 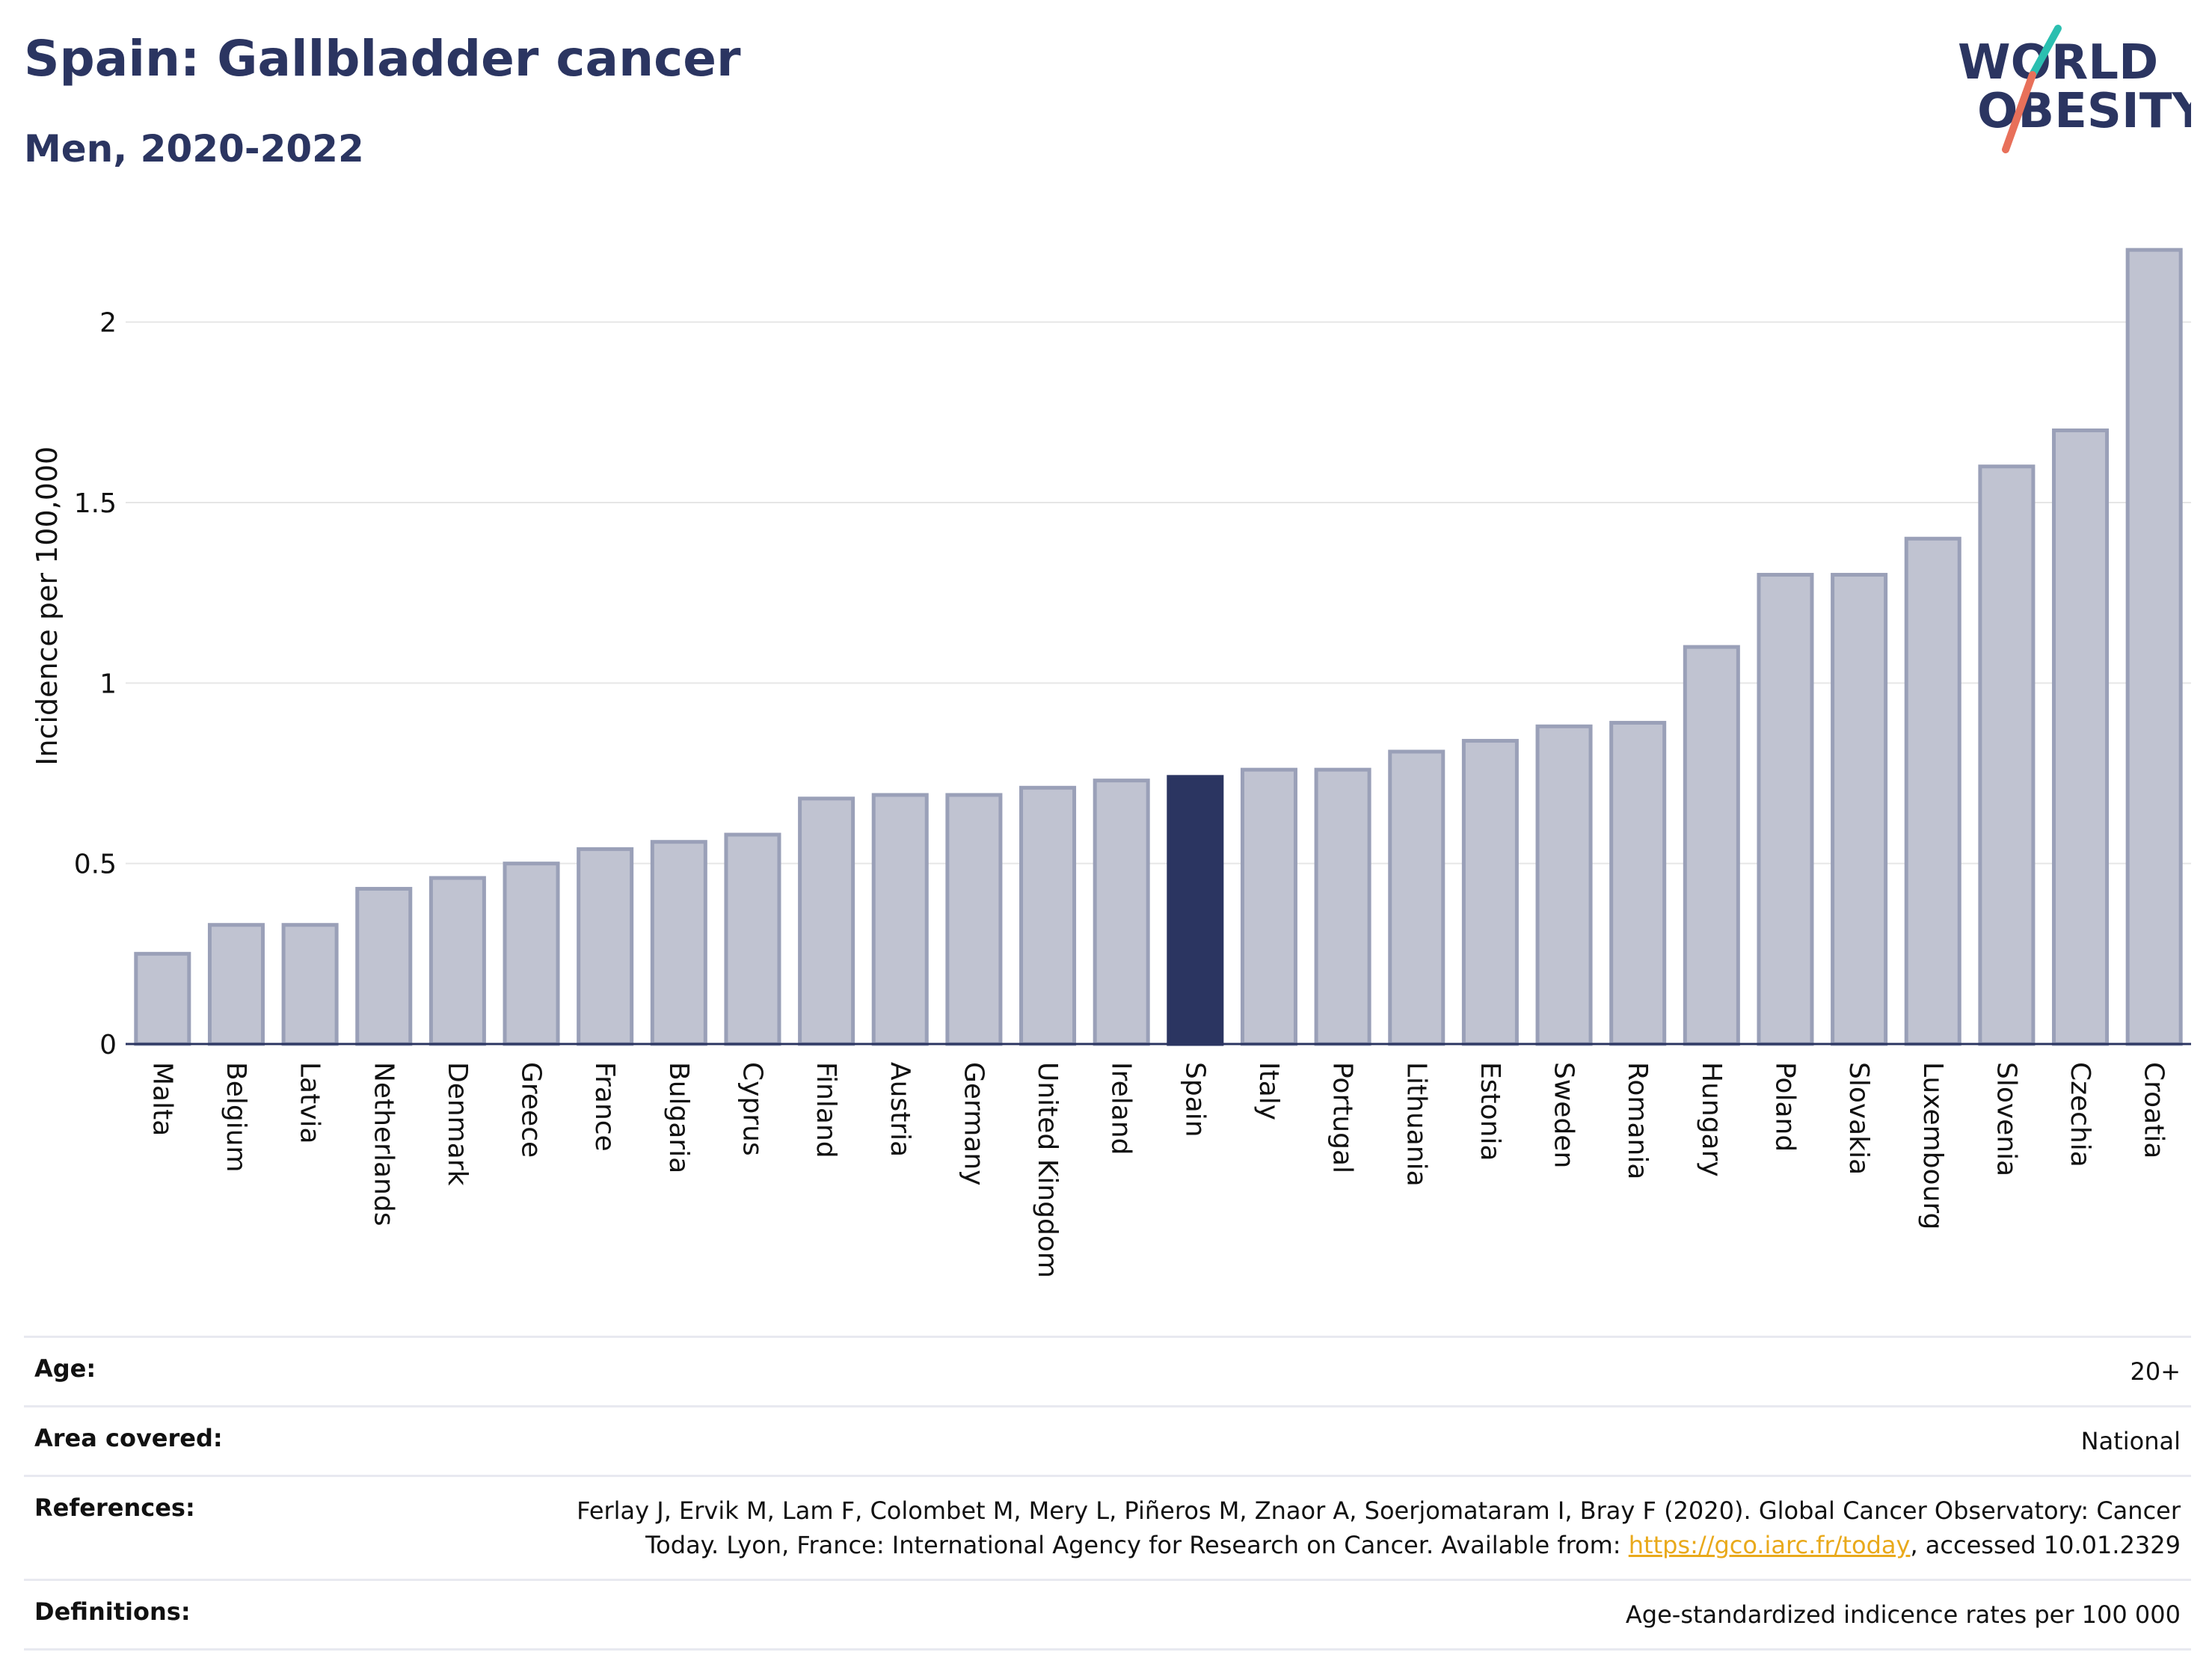 I want to click on meta-age-label: Age:, so click(x=65, y=1368).